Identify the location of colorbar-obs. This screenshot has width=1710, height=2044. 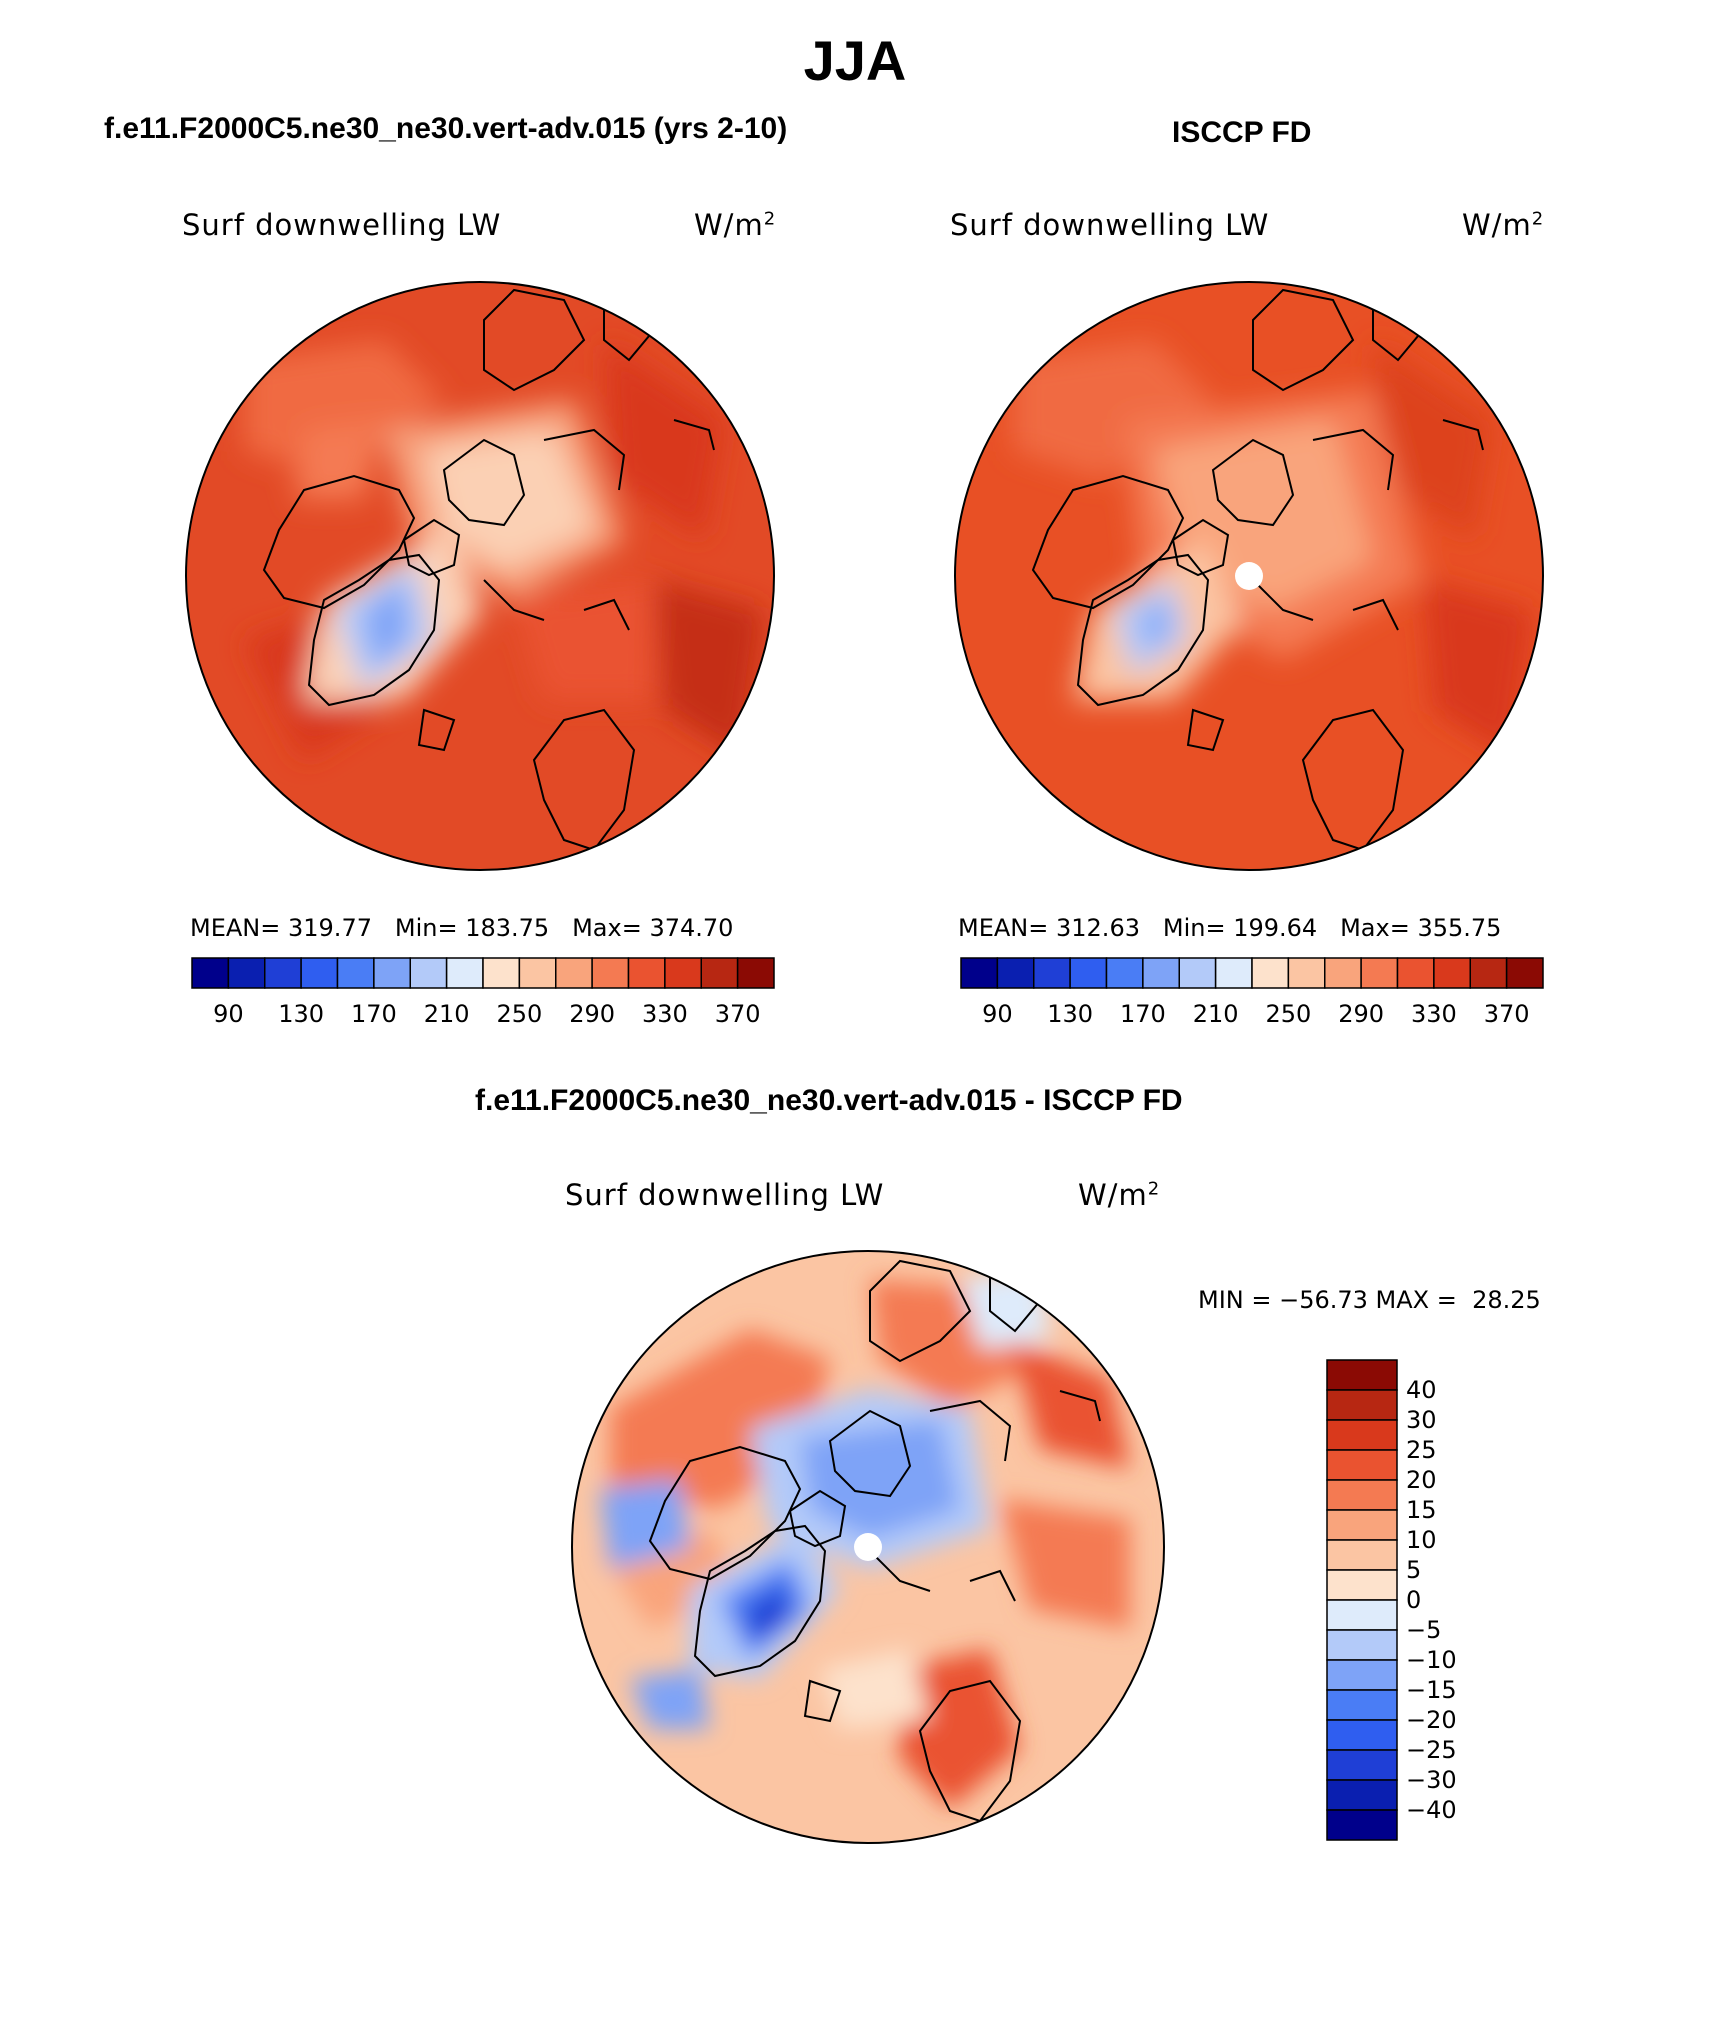
(1252, 973).